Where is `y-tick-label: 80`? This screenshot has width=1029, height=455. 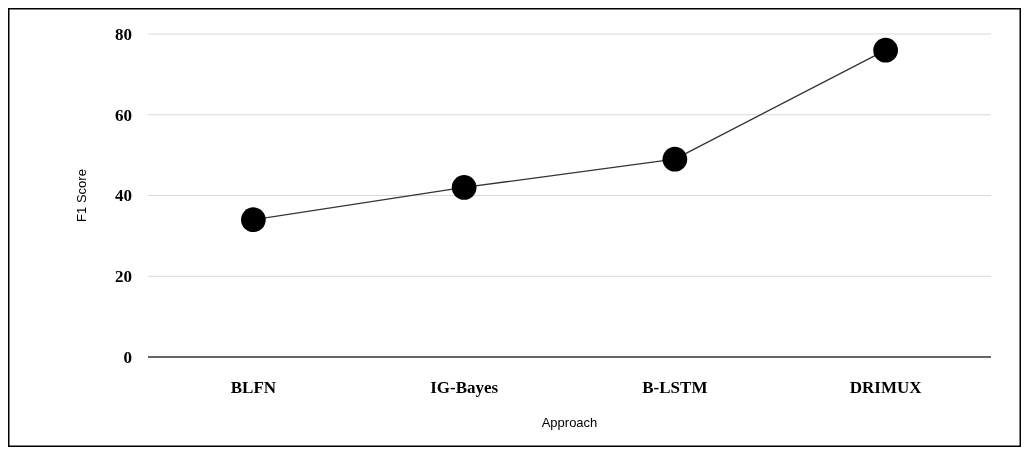 y-tick-label: 80 is located at coordinates (123, 34).